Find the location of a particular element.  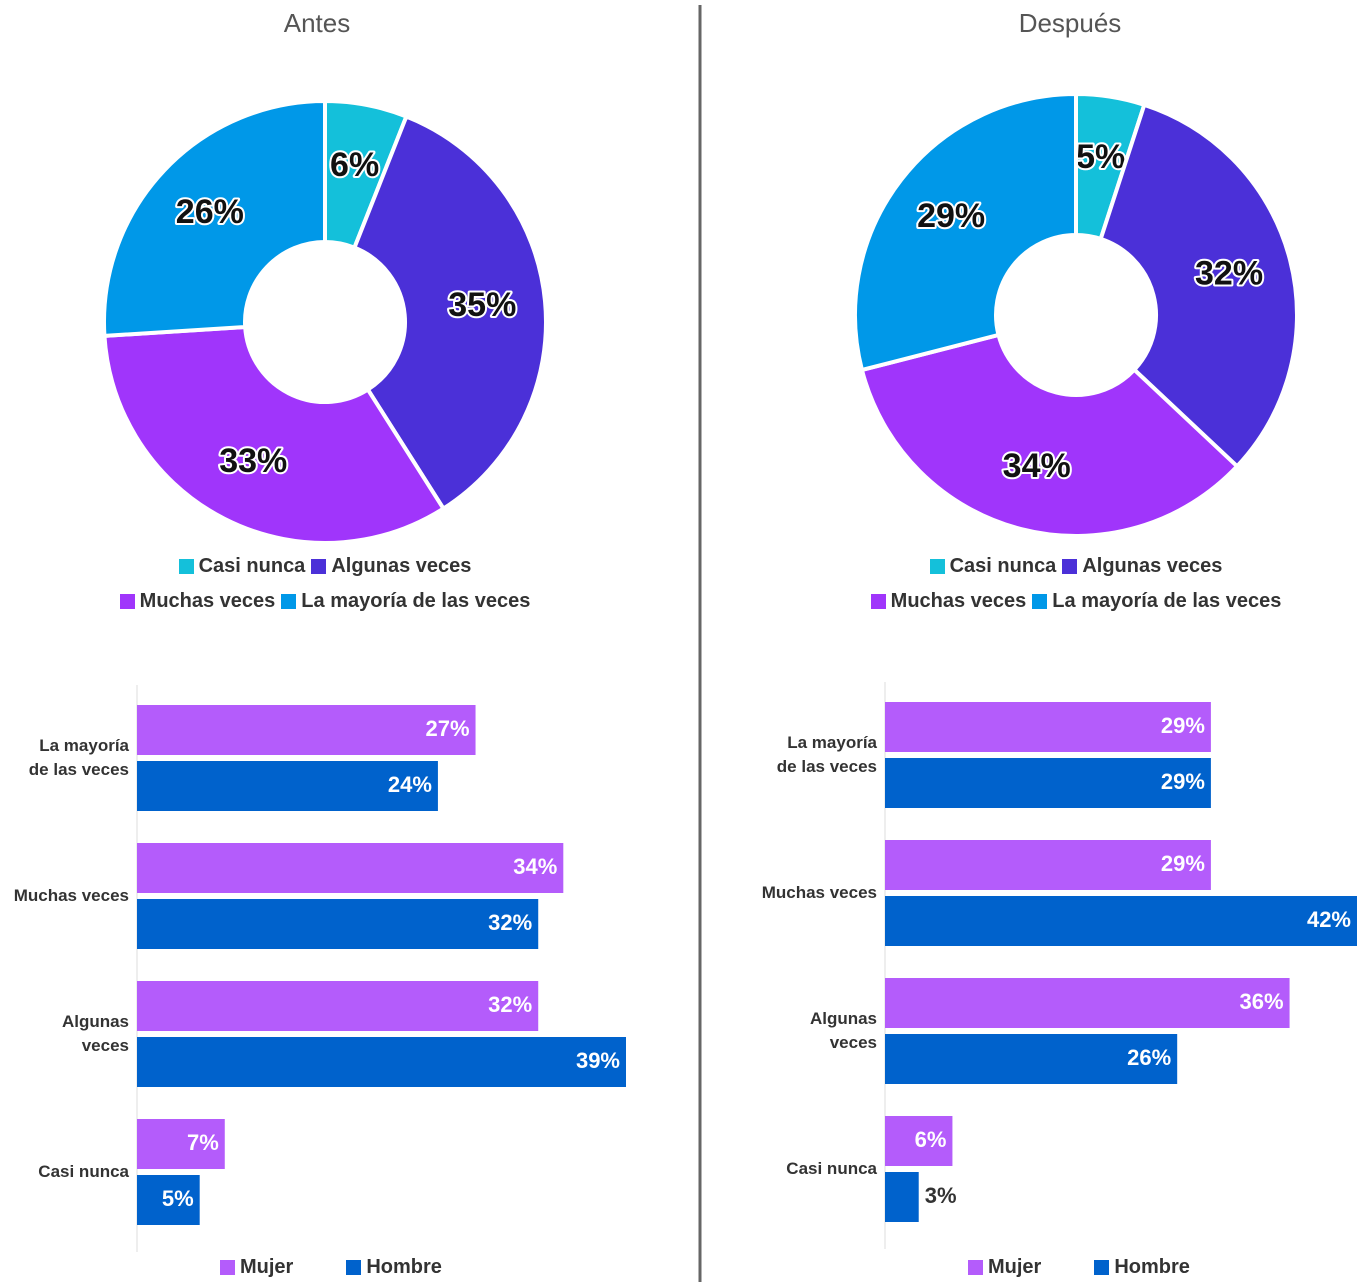

slice-label: 6% is located at coordinates (354, 165).